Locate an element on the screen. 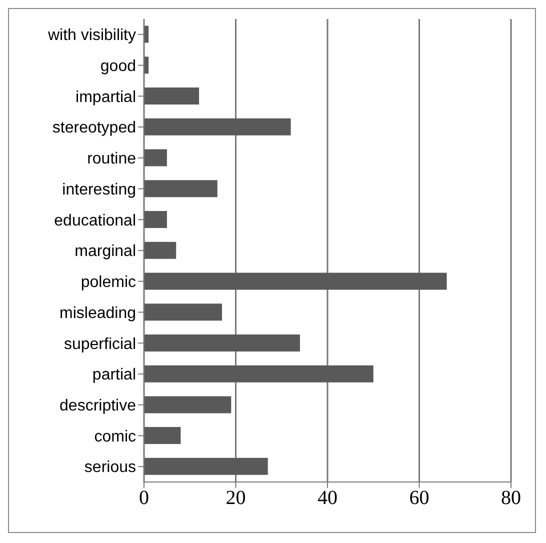  y-tick-label: superficial is located at coordinates (100, 344).